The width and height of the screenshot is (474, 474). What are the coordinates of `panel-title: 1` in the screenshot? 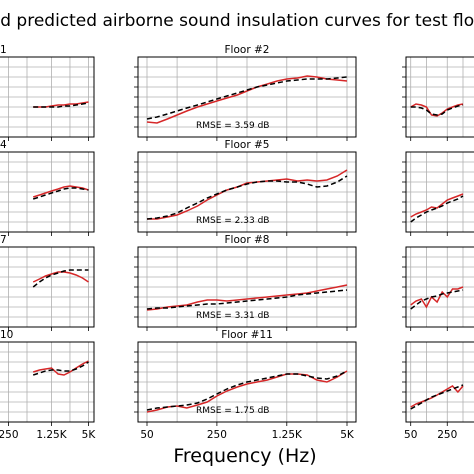 It's located at (3, 50).